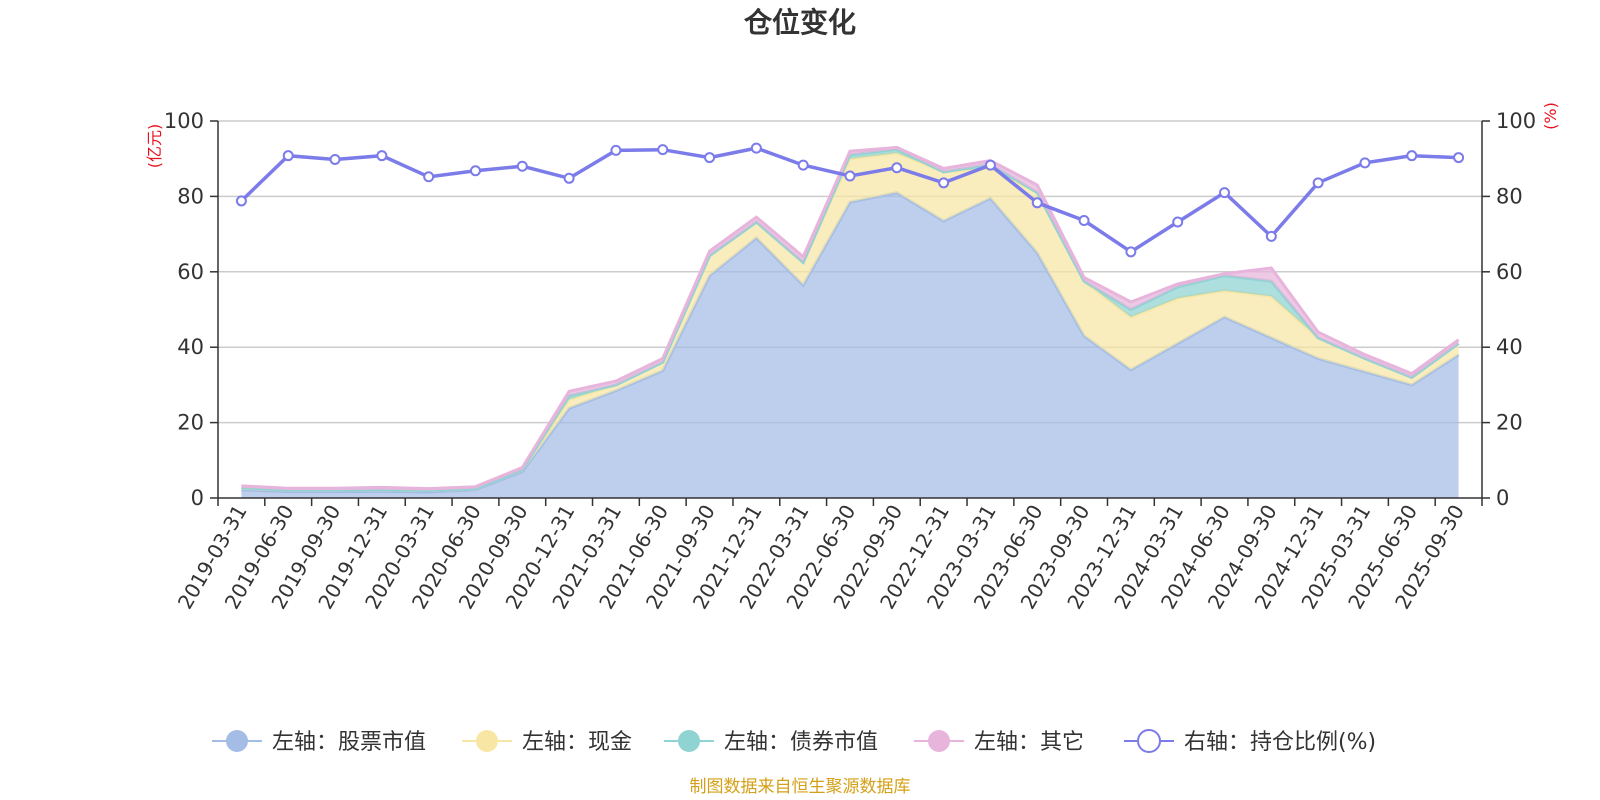 The image size is (1600, 800). What do you see at coordinates (349, 742) in the screenshot?
I see `legend-label: 左轴：股票市值` at bounding box center [349, 742].